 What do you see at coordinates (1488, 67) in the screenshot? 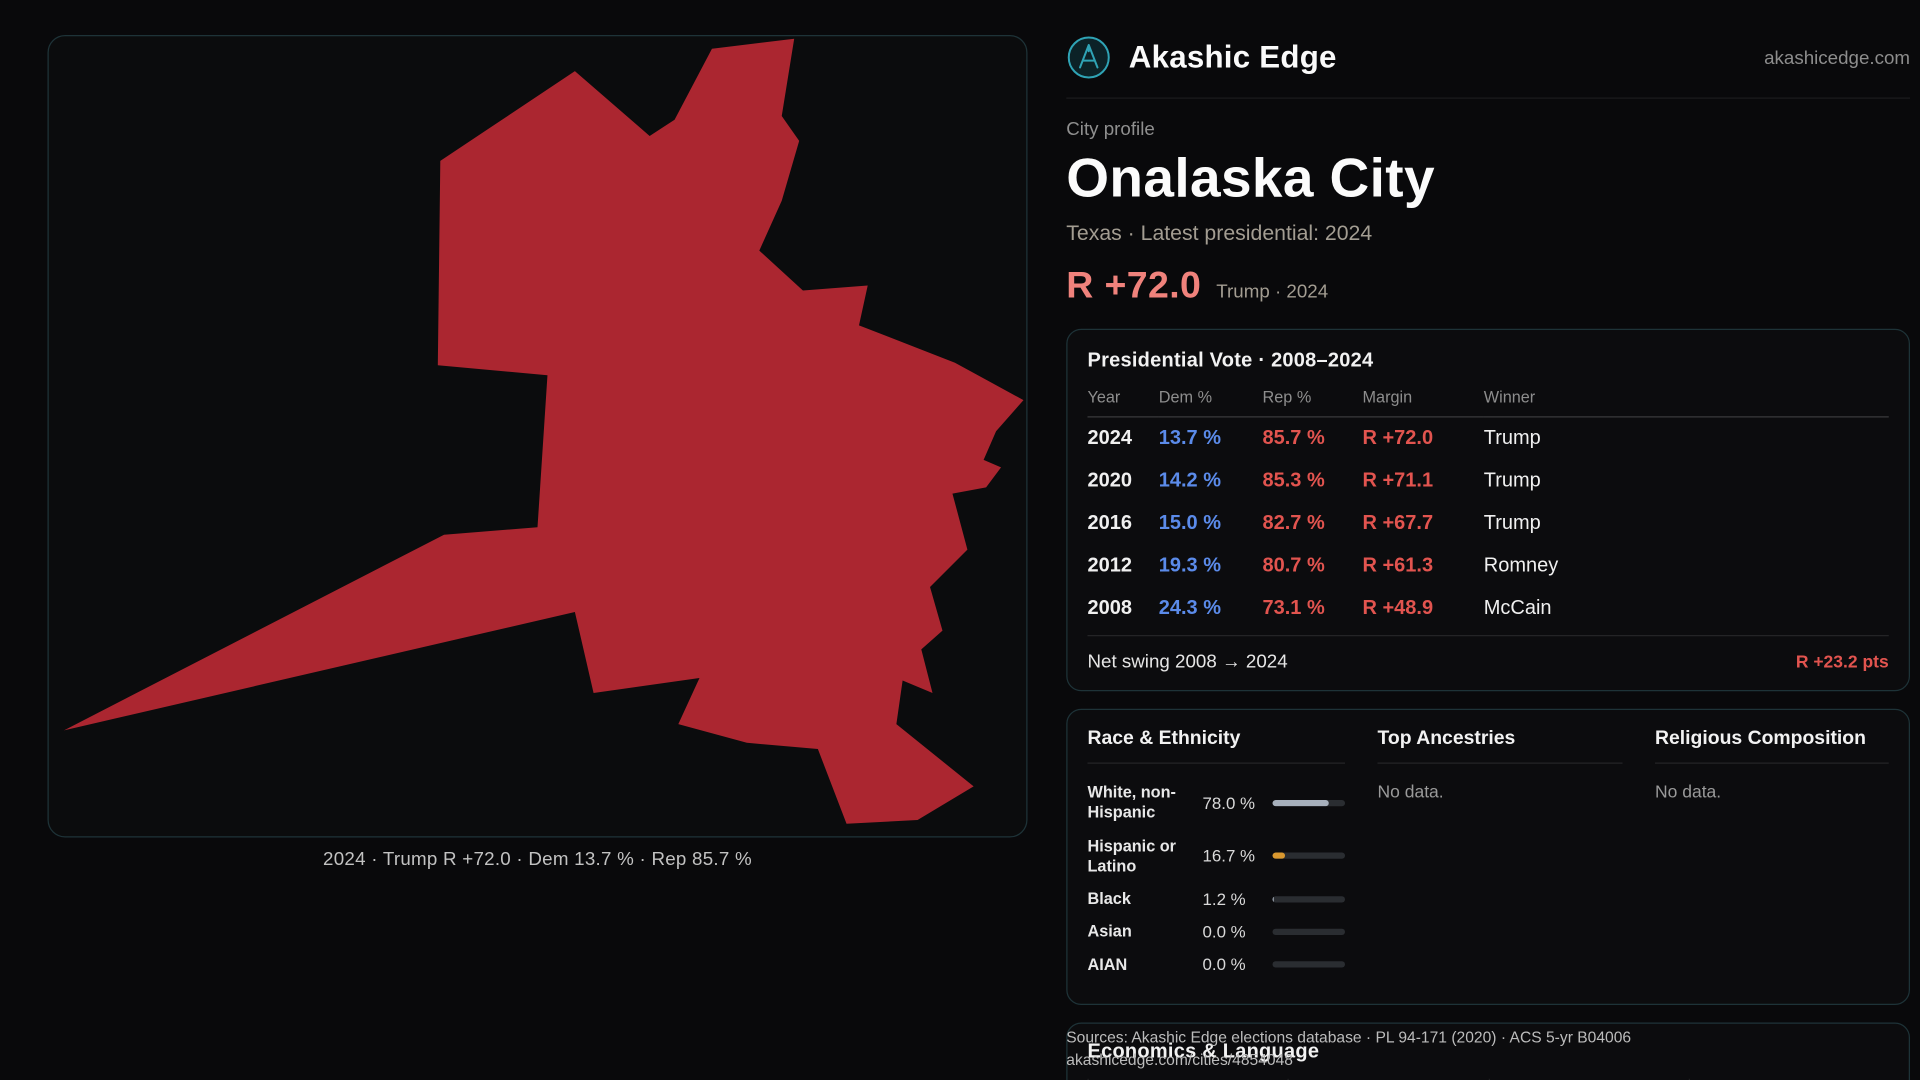
I see `header: Akashic Edge akashicedge.com` at bounding box center [1488, 67].